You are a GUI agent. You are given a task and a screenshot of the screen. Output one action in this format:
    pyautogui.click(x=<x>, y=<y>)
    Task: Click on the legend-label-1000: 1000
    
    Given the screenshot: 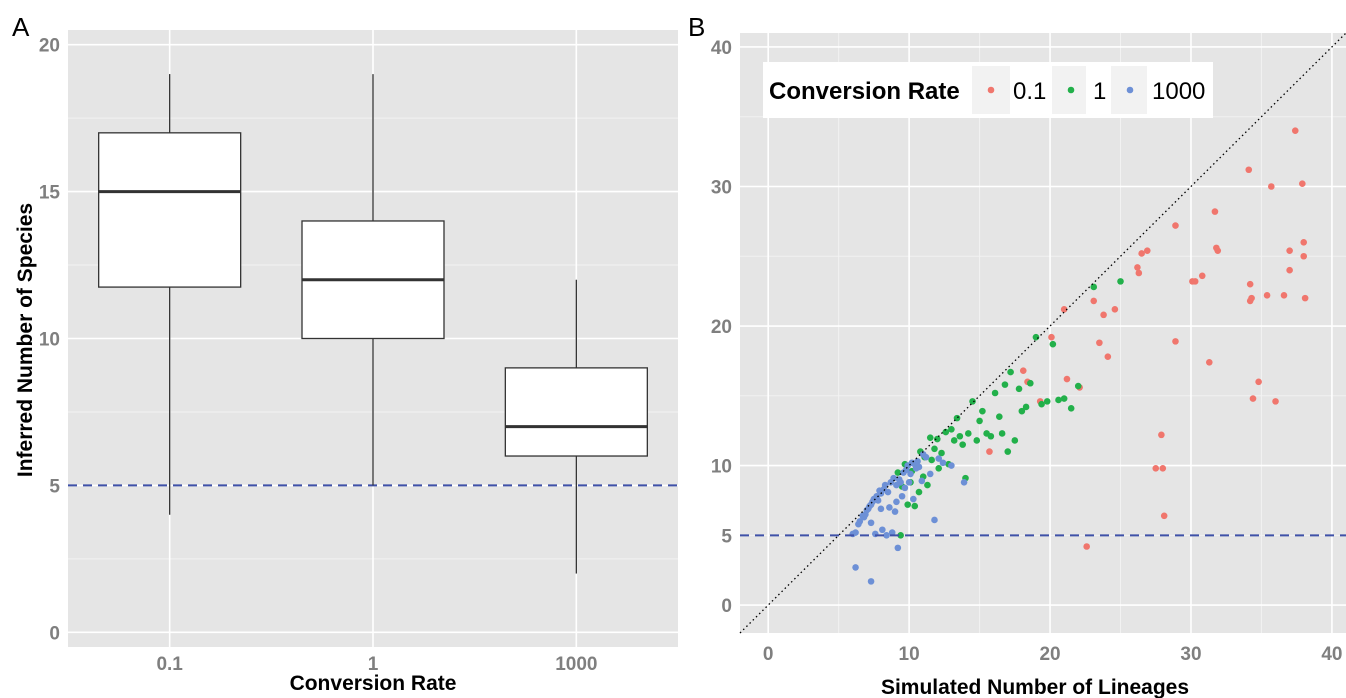 What is the action you would take?
    pyautogui.click(x=1178, y=91)
    